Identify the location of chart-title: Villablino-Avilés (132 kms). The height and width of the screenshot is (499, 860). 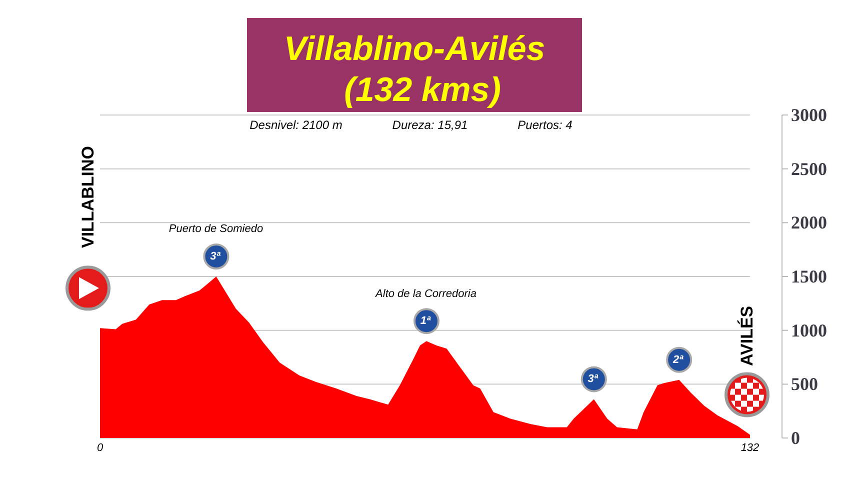
(415, 69).